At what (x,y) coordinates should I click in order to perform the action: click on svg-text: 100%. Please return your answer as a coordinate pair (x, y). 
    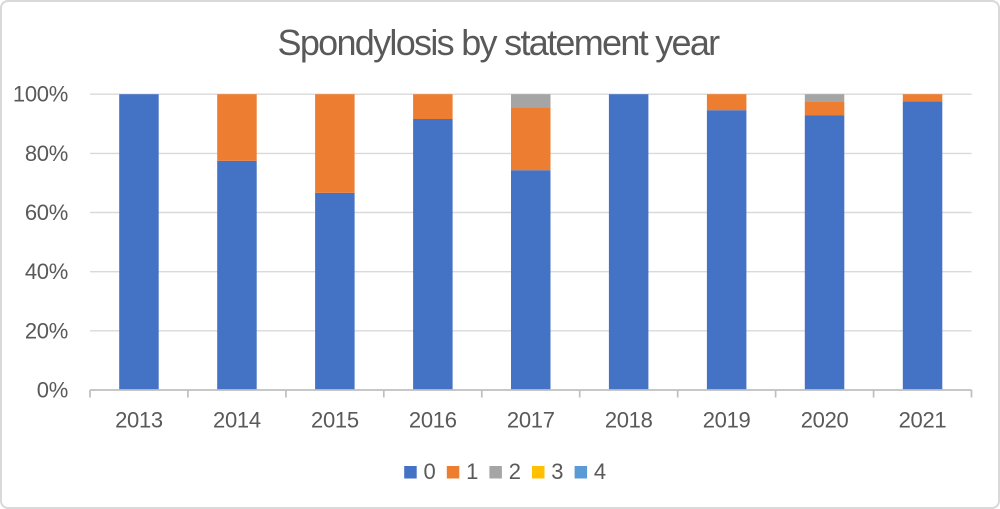
    Looking at the image, I should click on (40, 94).